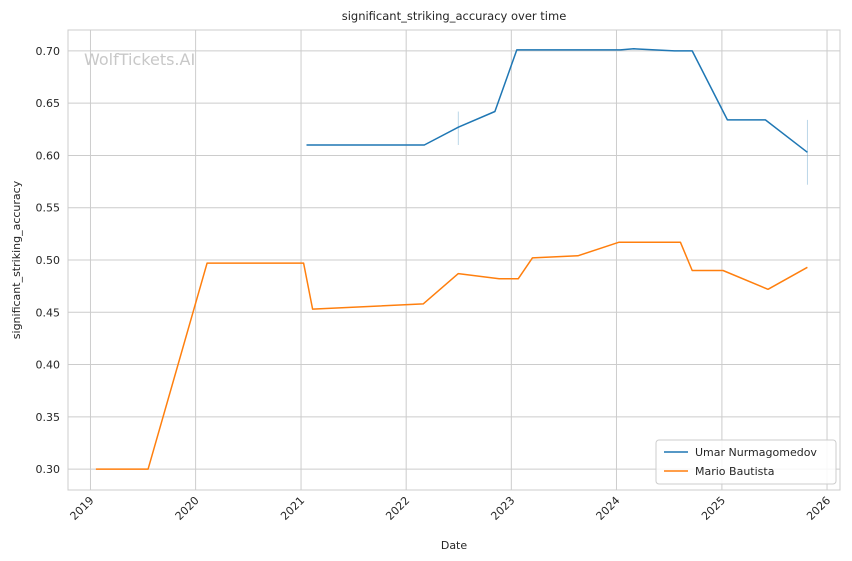 The image size is (852, 561). What do you see at coordinates (48, 365) in the screenshot?
I see `y-tick-label: 0.40` at bounding box center [48, 365].